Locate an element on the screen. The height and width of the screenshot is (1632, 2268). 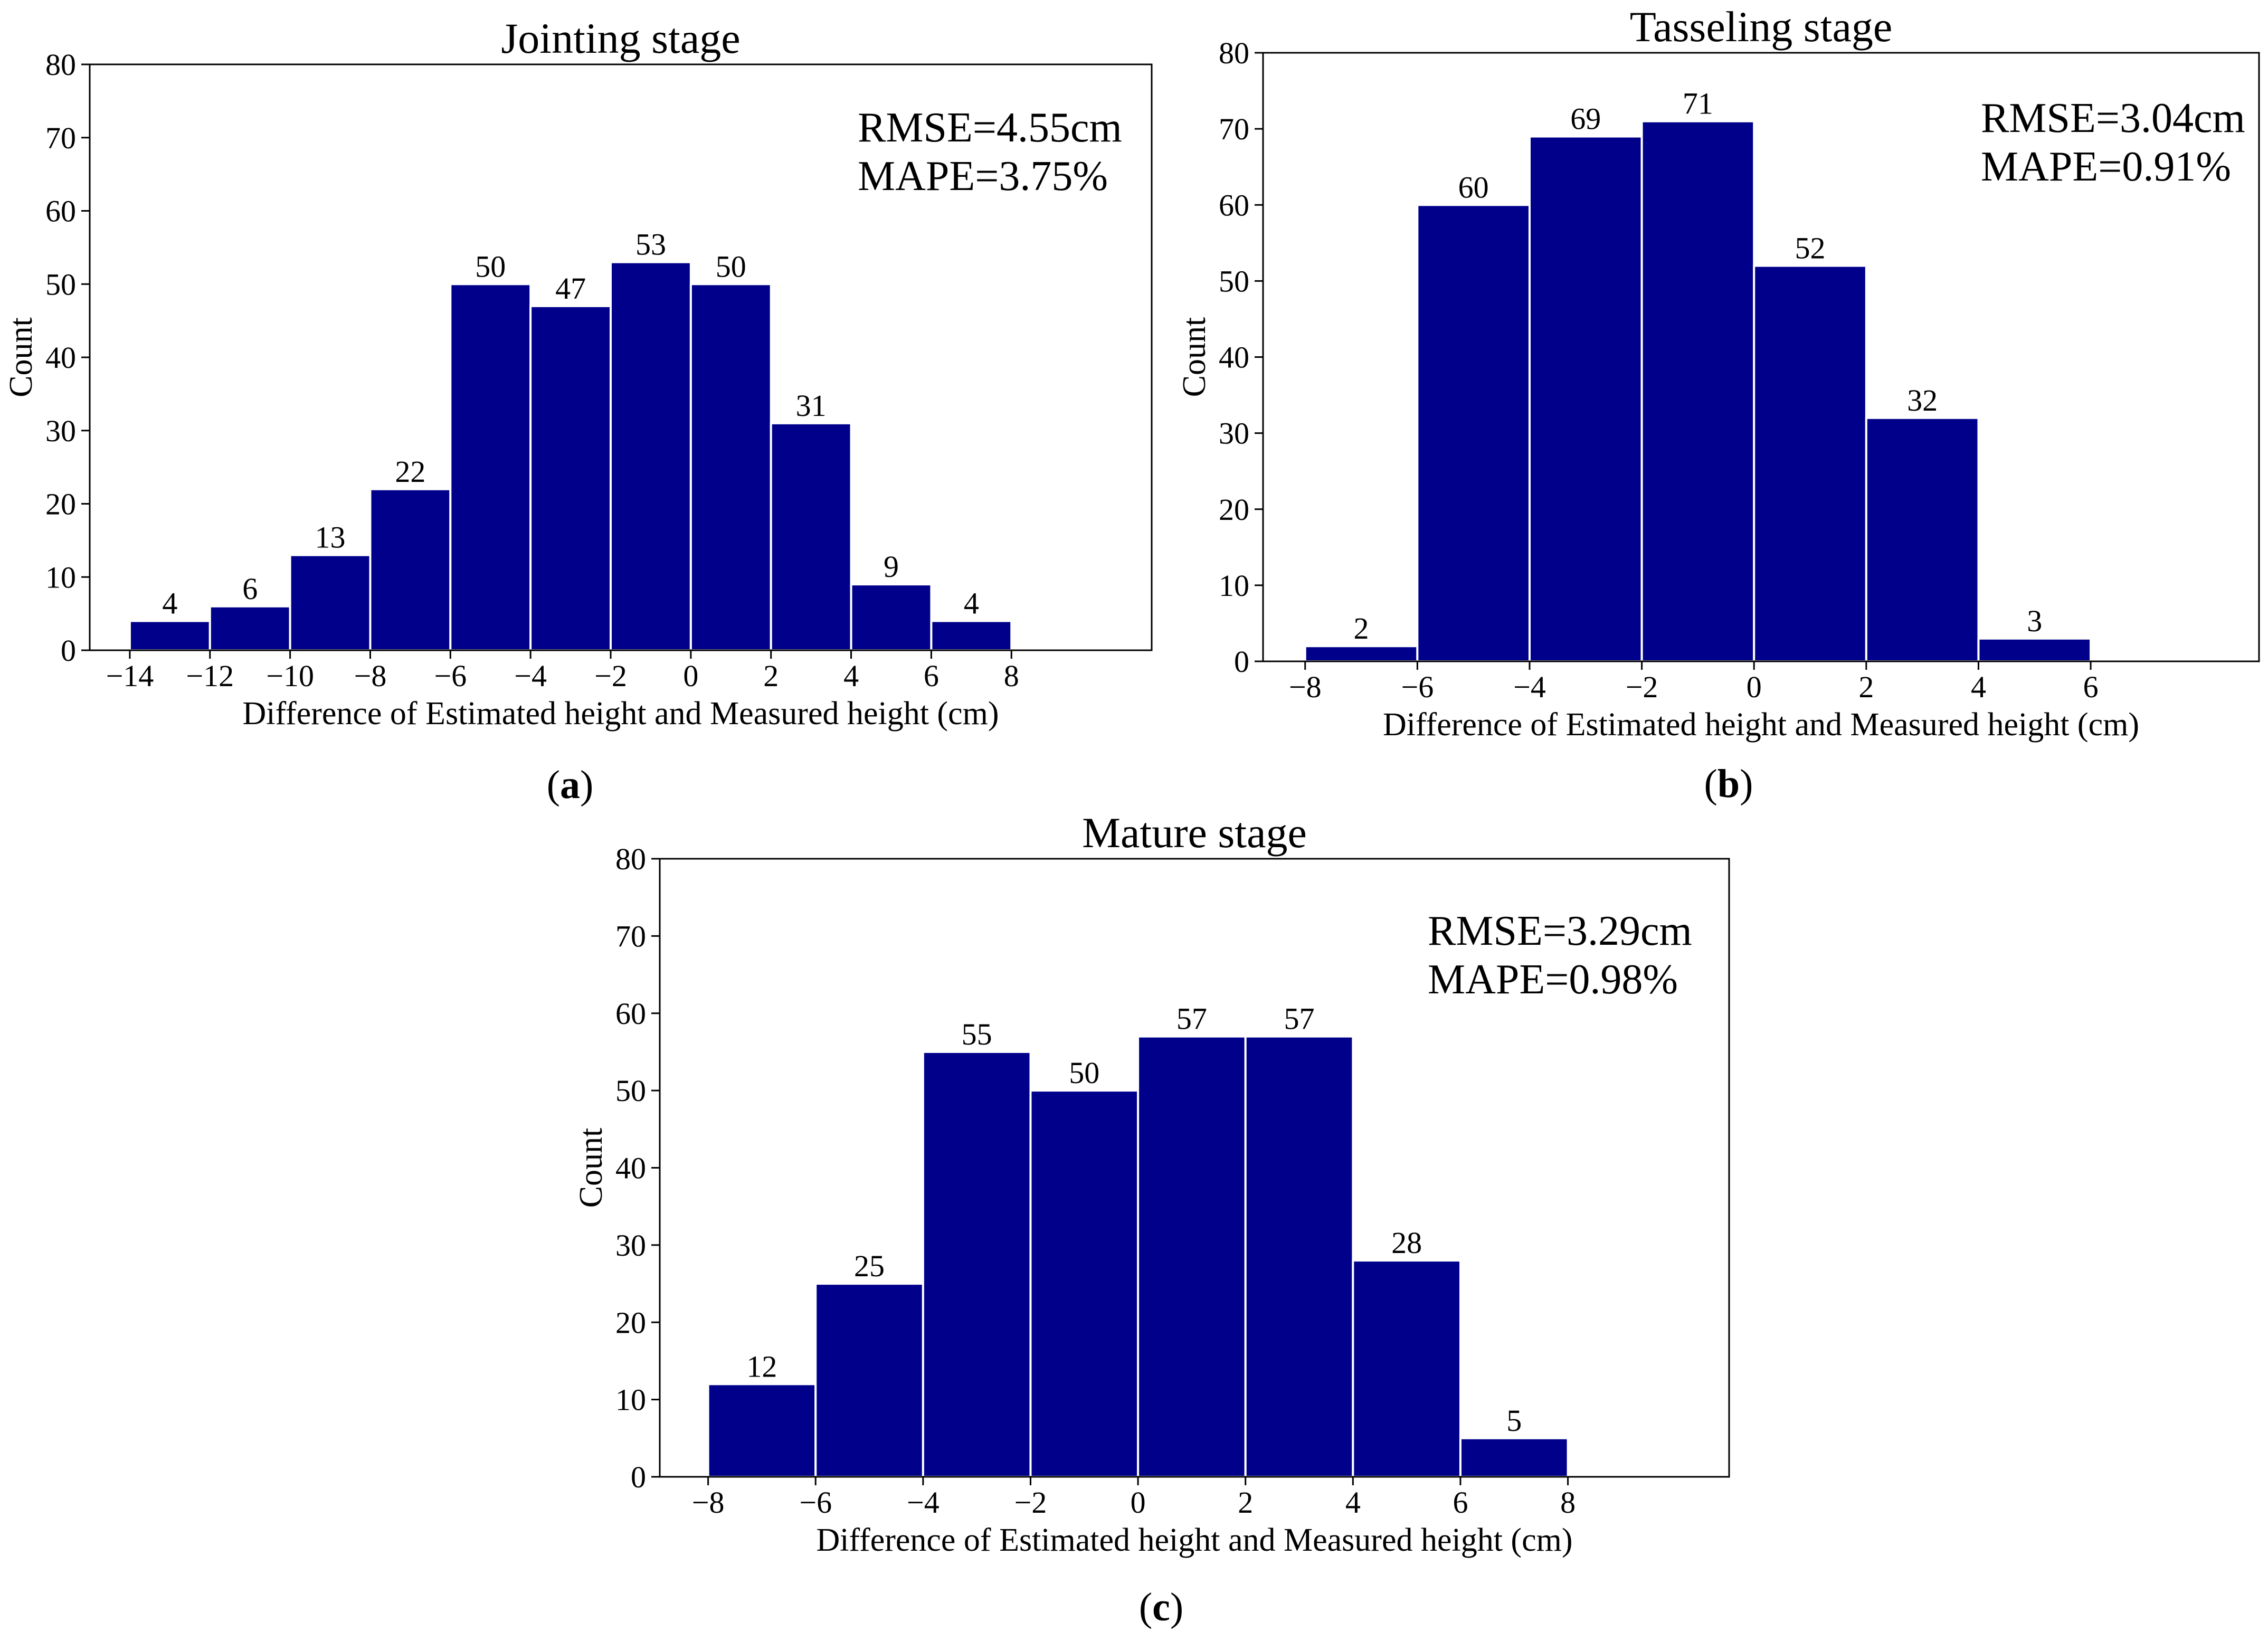
rmse-annotation: RMSE=3.29cm is located at coordinates (1560, 931).